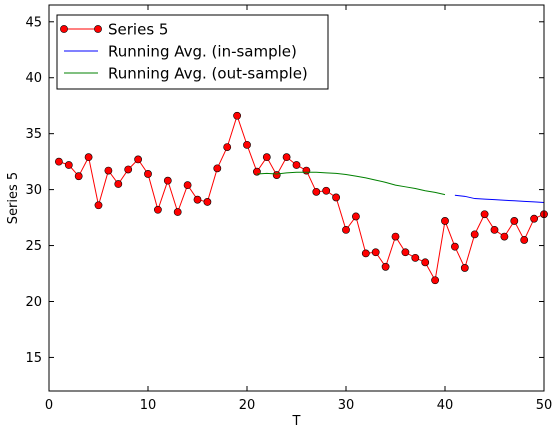 The image size is (560, 436). What do you see at coordinates (33, 358) in the screenshot?
I see `y-tick-label: 15` at bounding box center [33, 358].